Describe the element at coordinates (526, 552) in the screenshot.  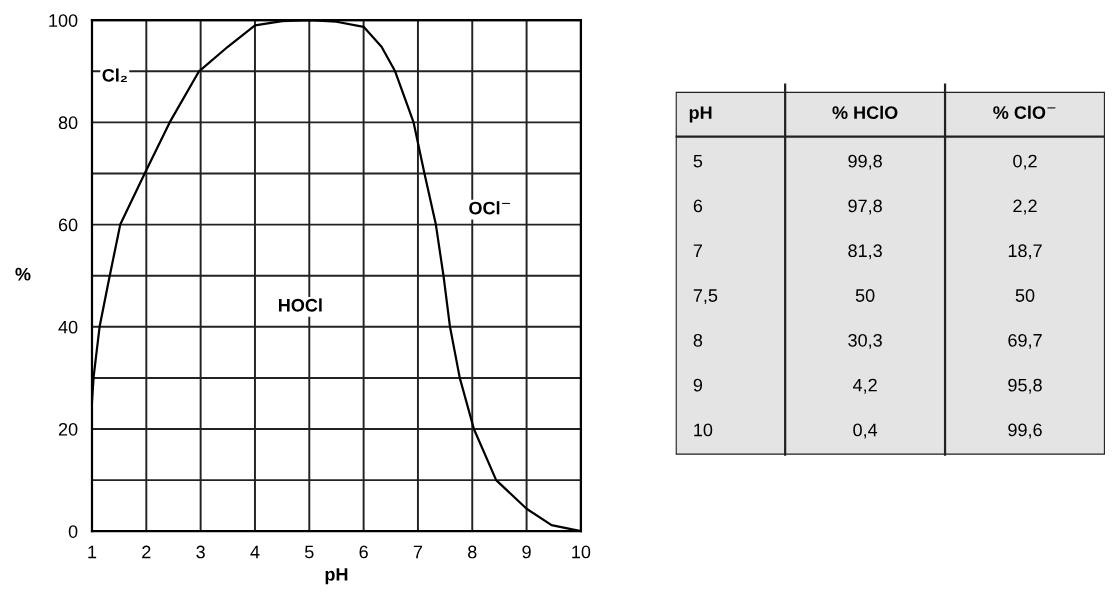
I see `x-tick-label: 9` at that location.